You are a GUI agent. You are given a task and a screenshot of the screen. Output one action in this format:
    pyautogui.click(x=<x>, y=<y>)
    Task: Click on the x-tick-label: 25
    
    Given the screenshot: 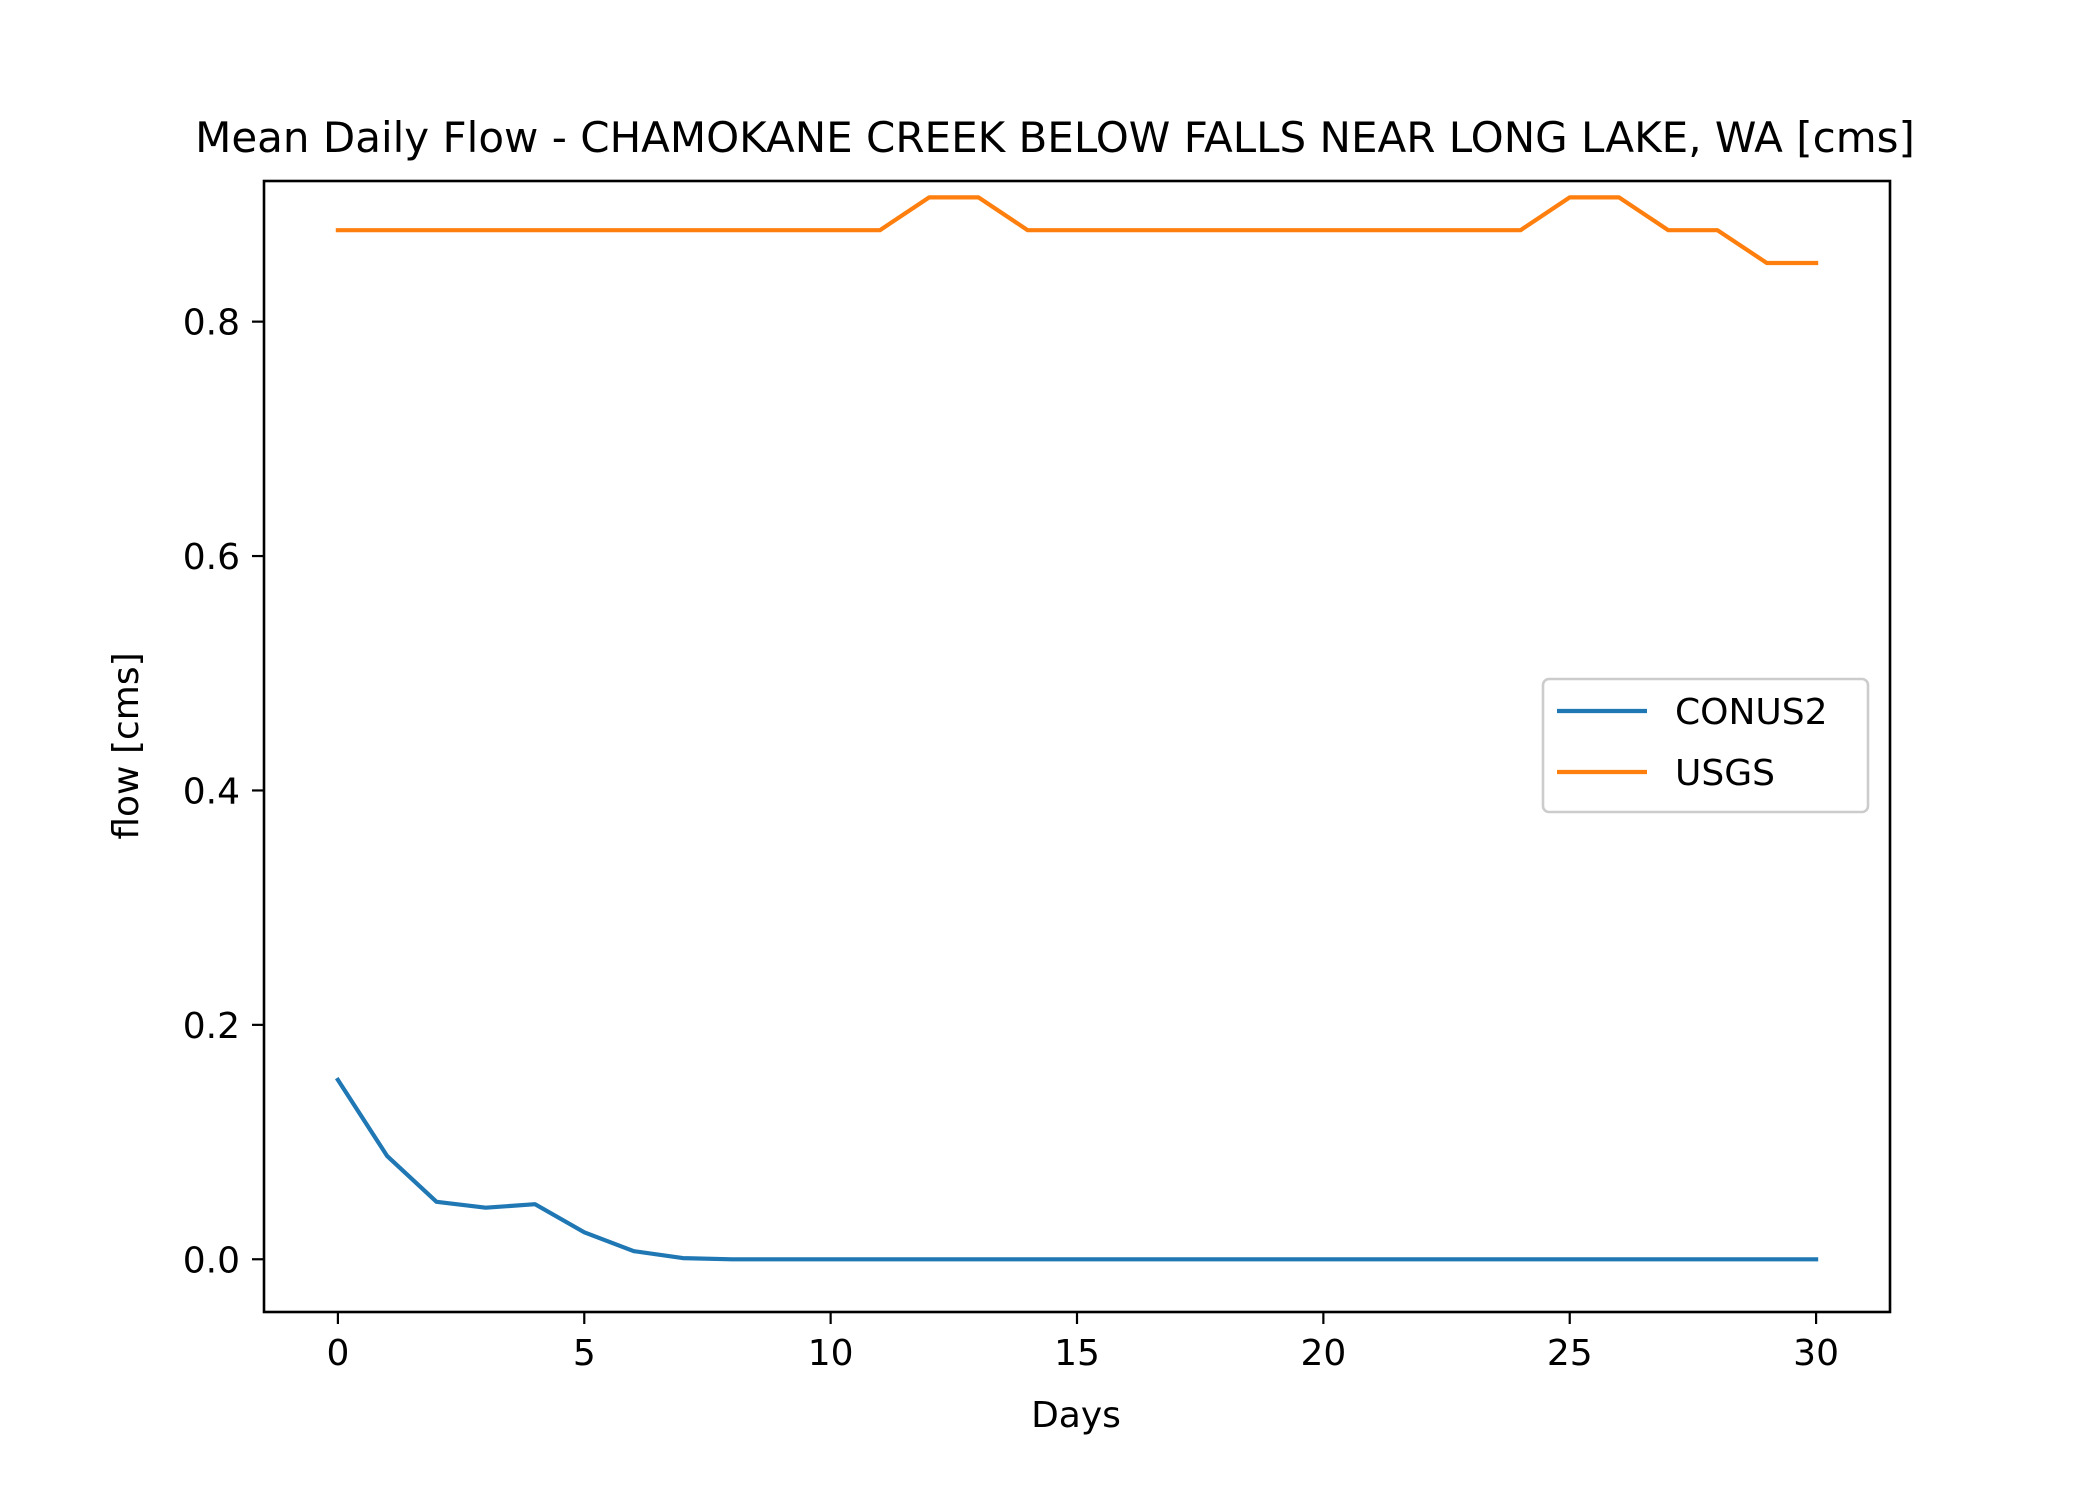 What is the action you would take?
    pyautogui.click(x=1570, y=1353)
    